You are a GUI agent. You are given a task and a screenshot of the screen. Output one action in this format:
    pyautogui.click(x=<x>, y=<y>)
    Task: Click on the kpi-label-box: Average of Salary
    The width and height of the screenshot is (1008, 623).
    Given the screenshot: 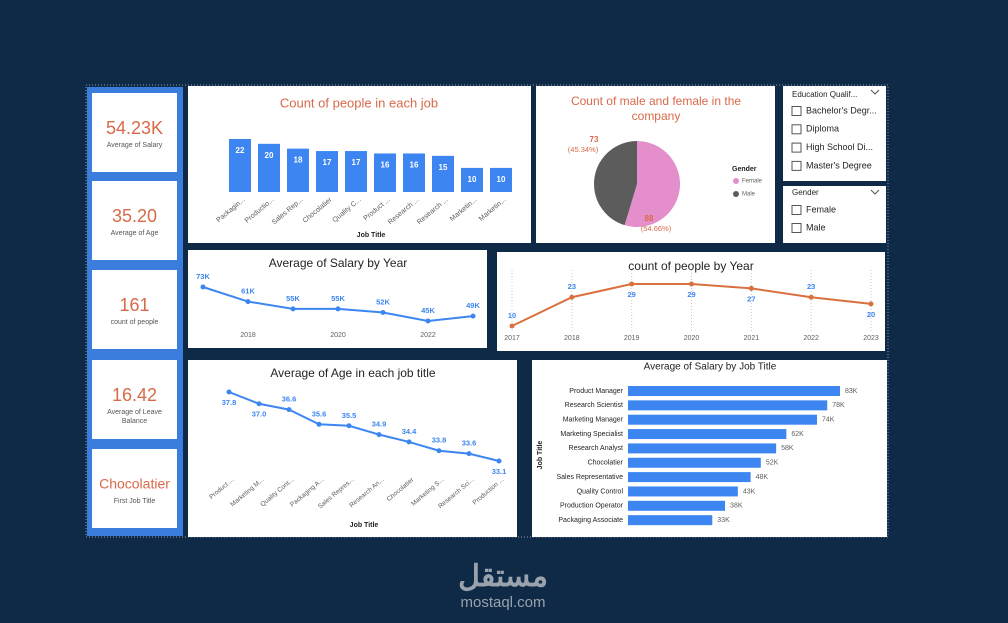 What is the action you would take?
    pyautogui.click(x=134, y=145)
    